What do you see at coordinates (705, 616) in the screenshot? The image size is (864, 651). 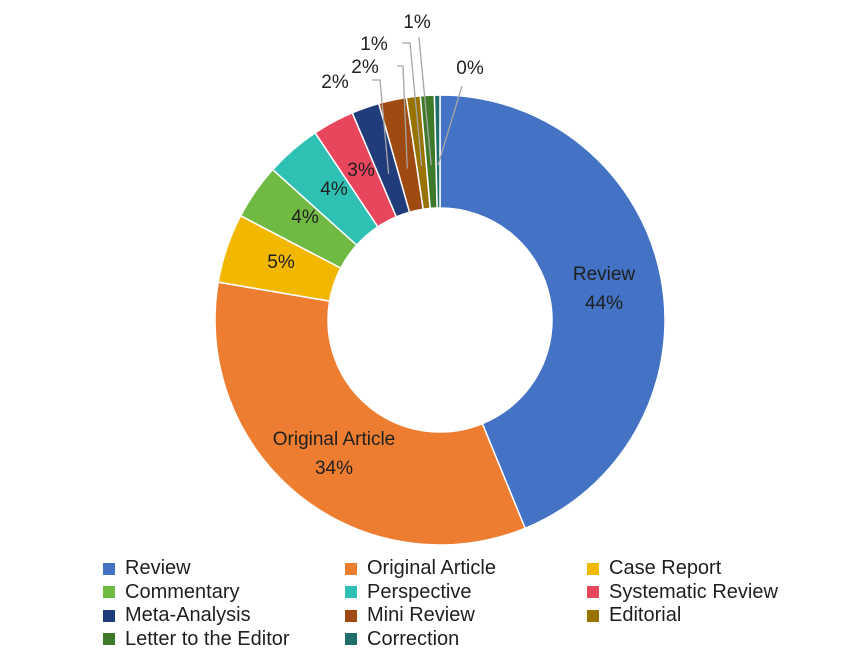 I see `legend-item-editorial: Editorial` at bounding box center [705, 616].